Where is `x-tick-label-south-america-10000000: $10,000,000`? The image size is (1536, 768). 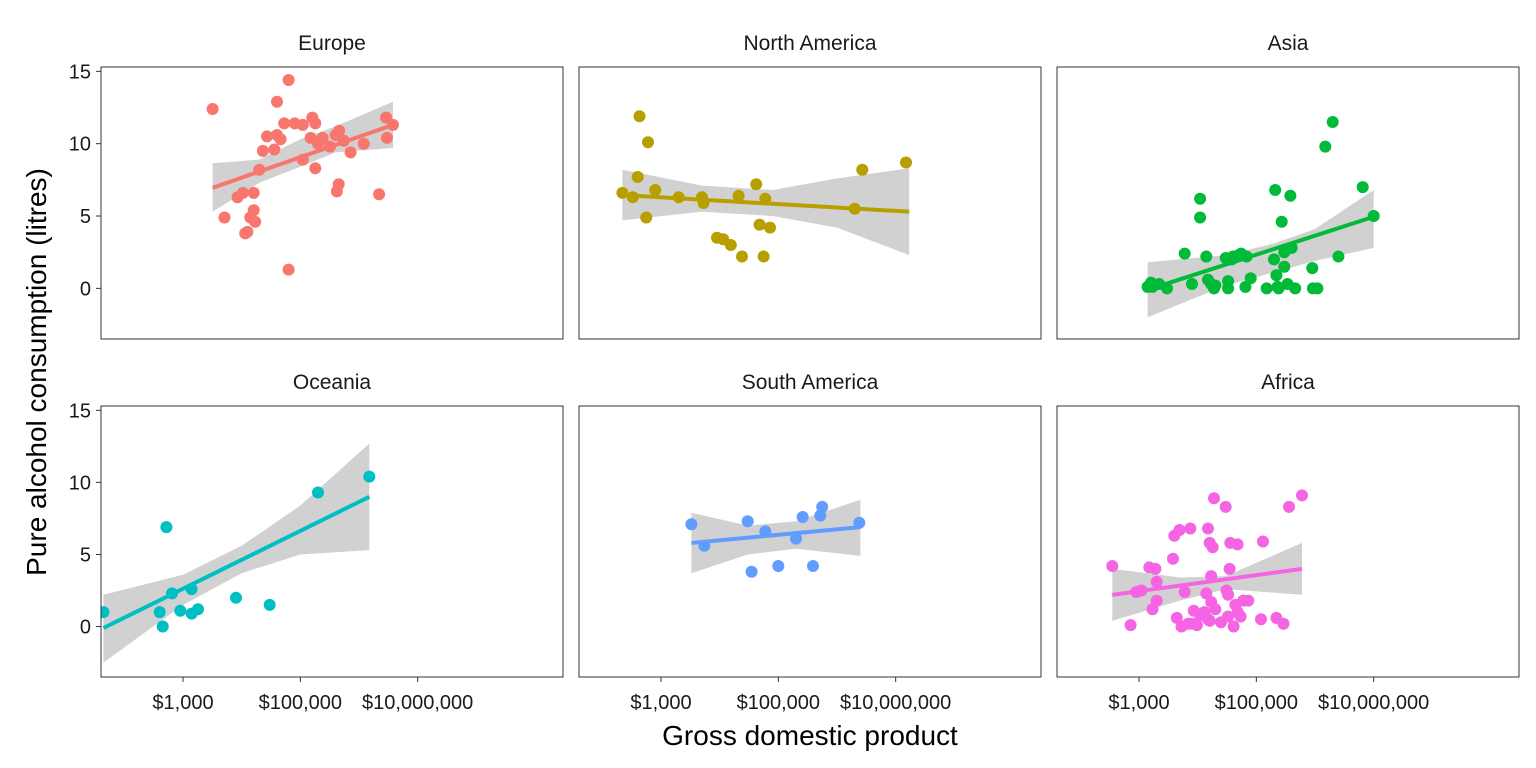 x-tick-label-south-america-10000000: $10,000,000 is located at coordinates (895, 703).